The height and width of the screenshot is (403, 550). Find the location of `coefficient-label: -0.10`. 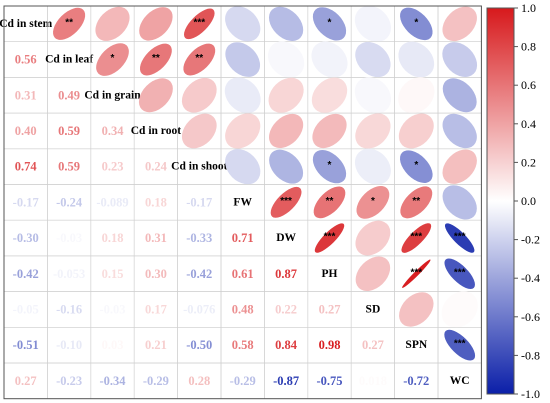

coefficient-label: -0.10 is located at coordinates (69, 345).